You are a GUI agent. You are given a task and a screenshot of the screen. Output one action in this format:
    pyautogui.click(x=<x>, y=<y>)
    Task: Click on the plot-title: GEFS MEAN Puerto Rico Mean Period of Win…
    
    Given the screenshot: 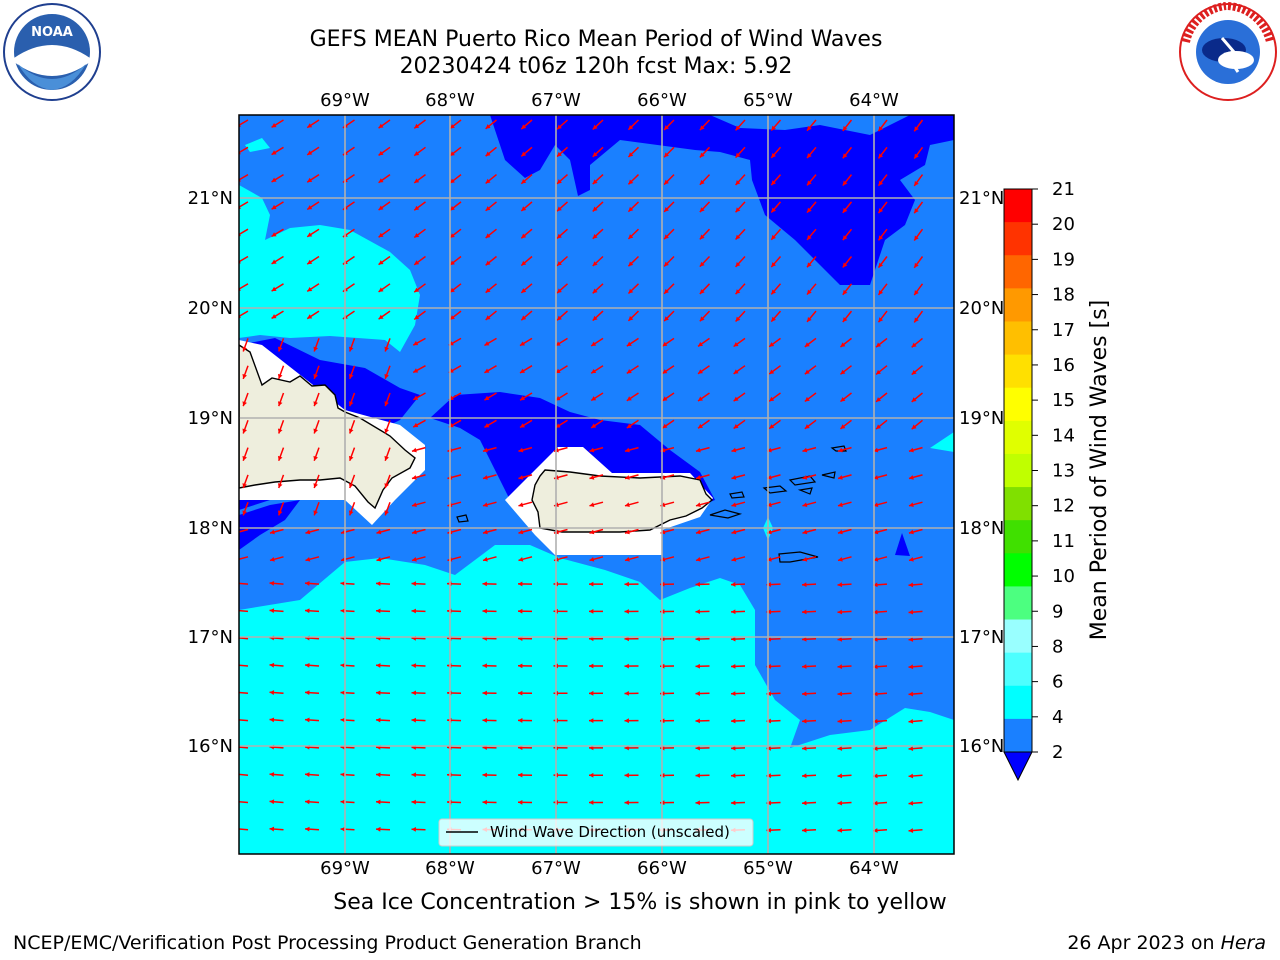 What is the action you would take?
    pyautogui.click(x=596, y=39)
    